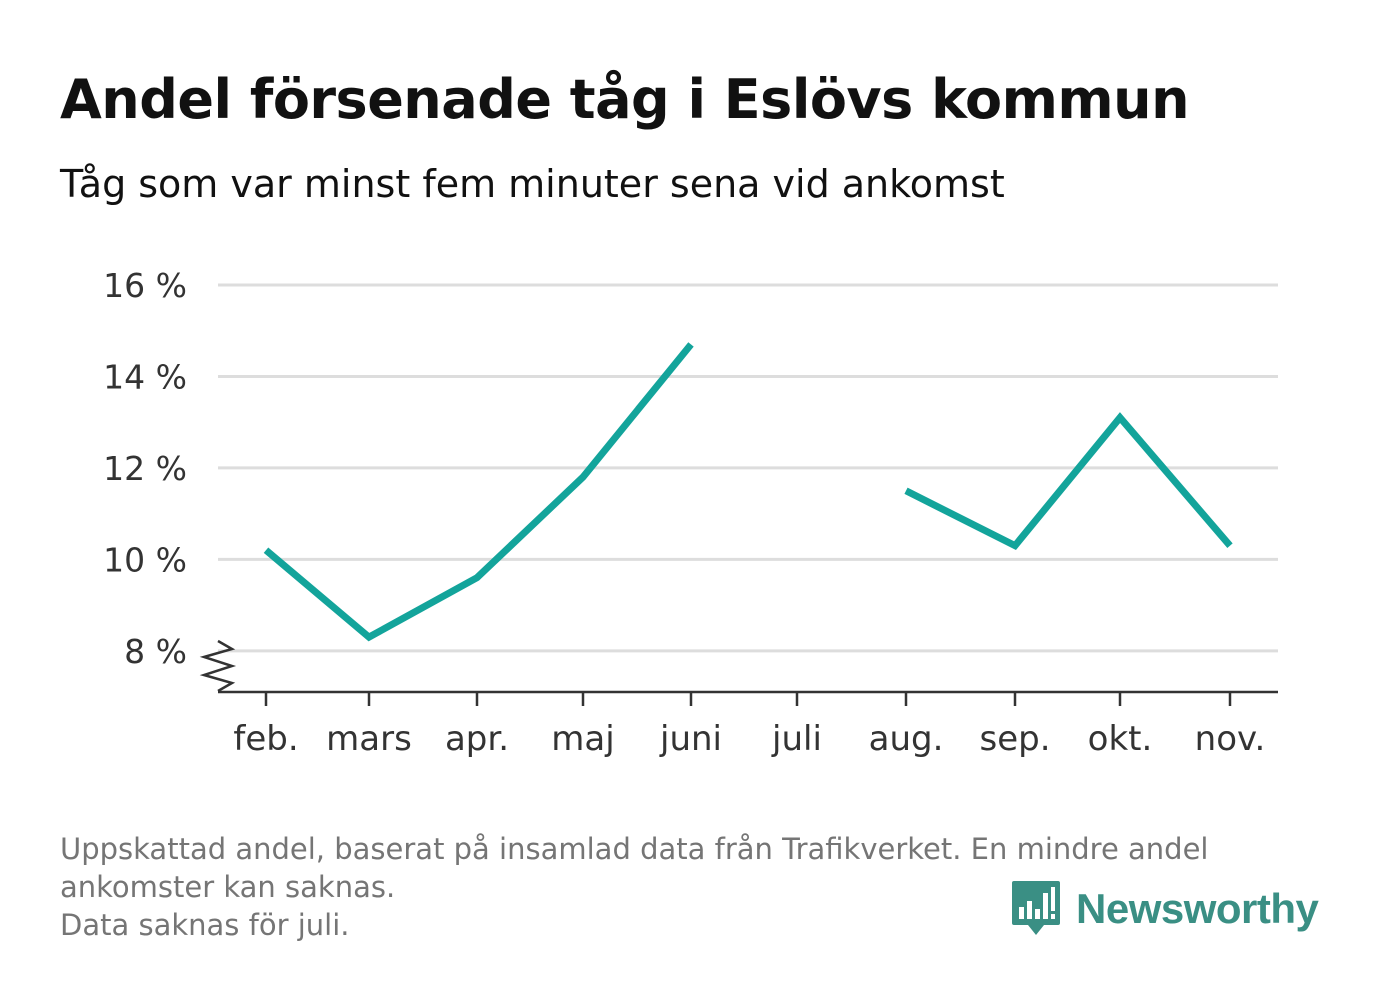 The image size is (1382, 999). Describe the element at coordinates (582, 739) in the screenshot. I see `x-tick-label: maj` at that location.